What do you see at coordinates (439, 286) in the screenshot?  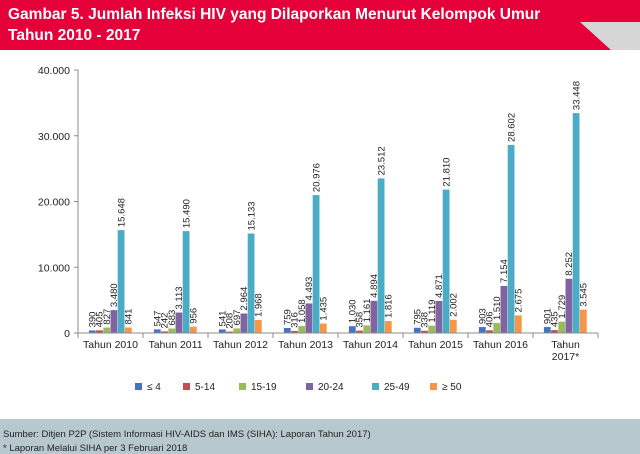 I see `data-label: 4.871` at bounding box center [439, 286].